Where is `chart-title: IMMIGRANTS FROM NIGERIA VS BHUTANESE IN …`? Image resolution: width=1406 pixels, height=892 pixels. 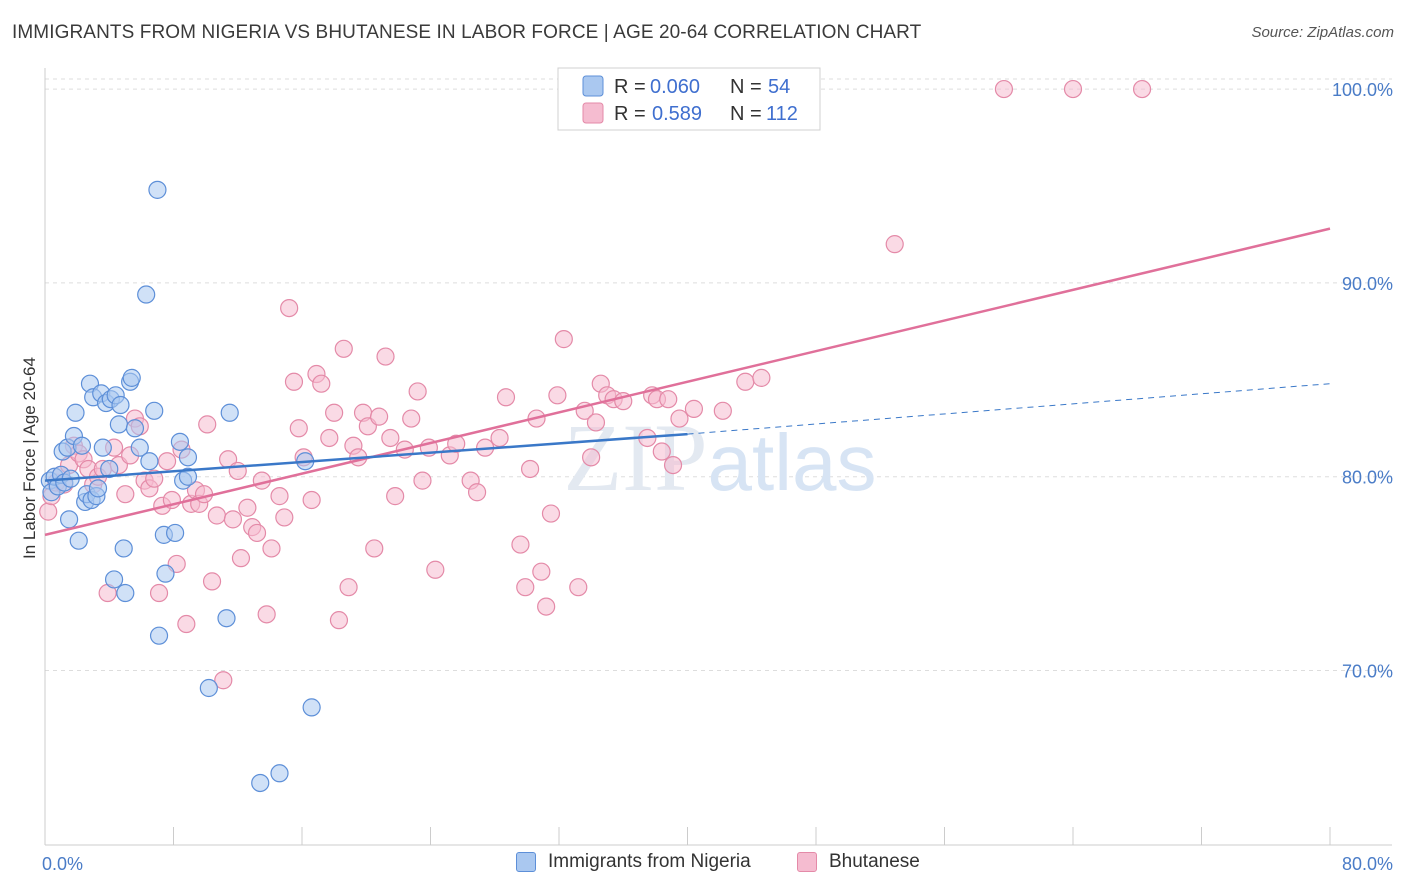
chart-title: IMMIGRANTS FROM NIGERIA VS BHUTANESE IN … is located at coordinates (467, 32).